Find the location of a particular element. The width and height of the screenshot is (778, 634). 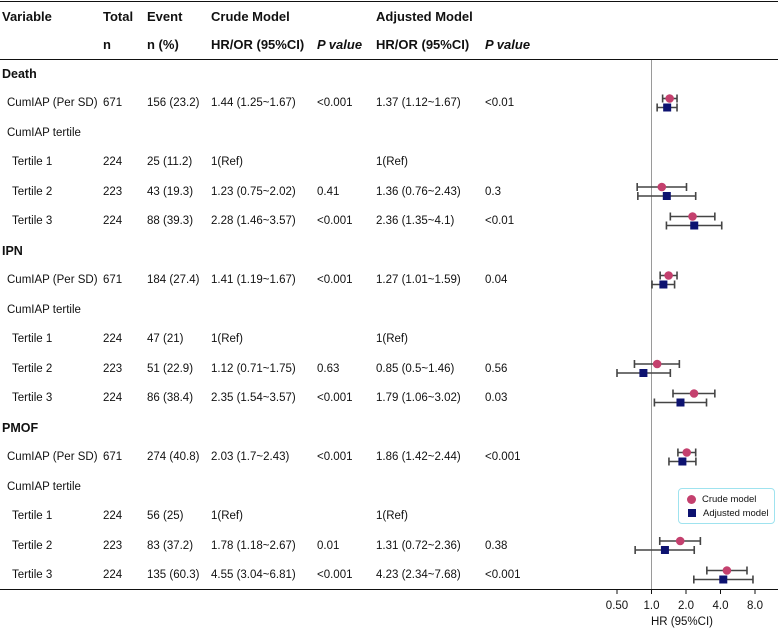

cell-event: 274 (40.8) is located at coordinates (173, 457).